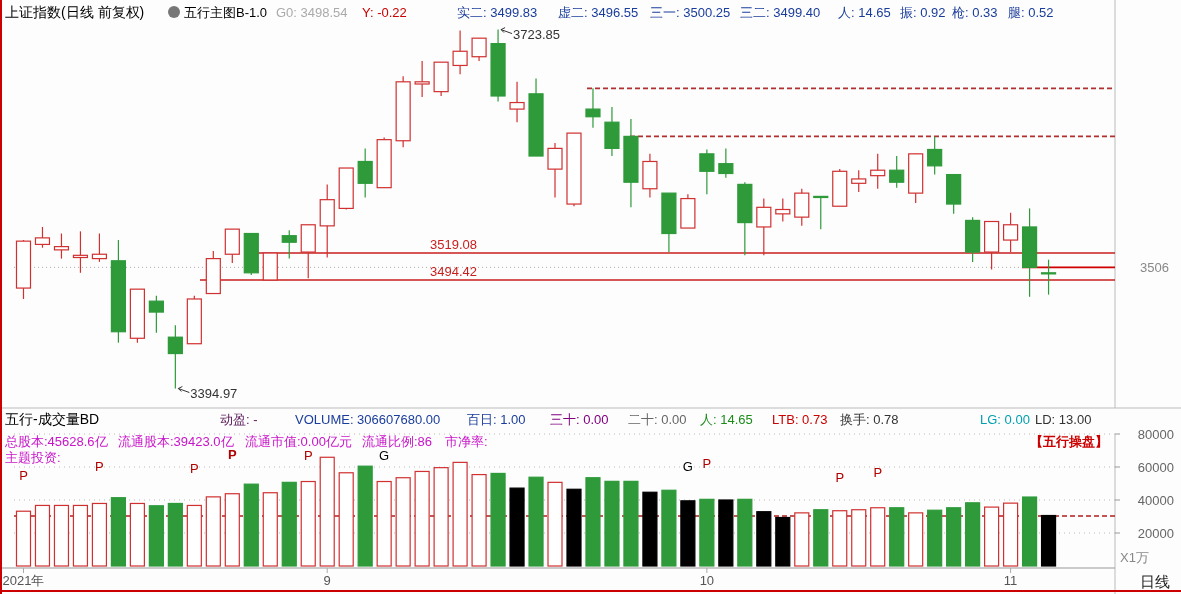  What do you see at coordinates (1010, 580) in the screenshot?
I see `x-tick-label: 11` at bounding box center [1010, 580].